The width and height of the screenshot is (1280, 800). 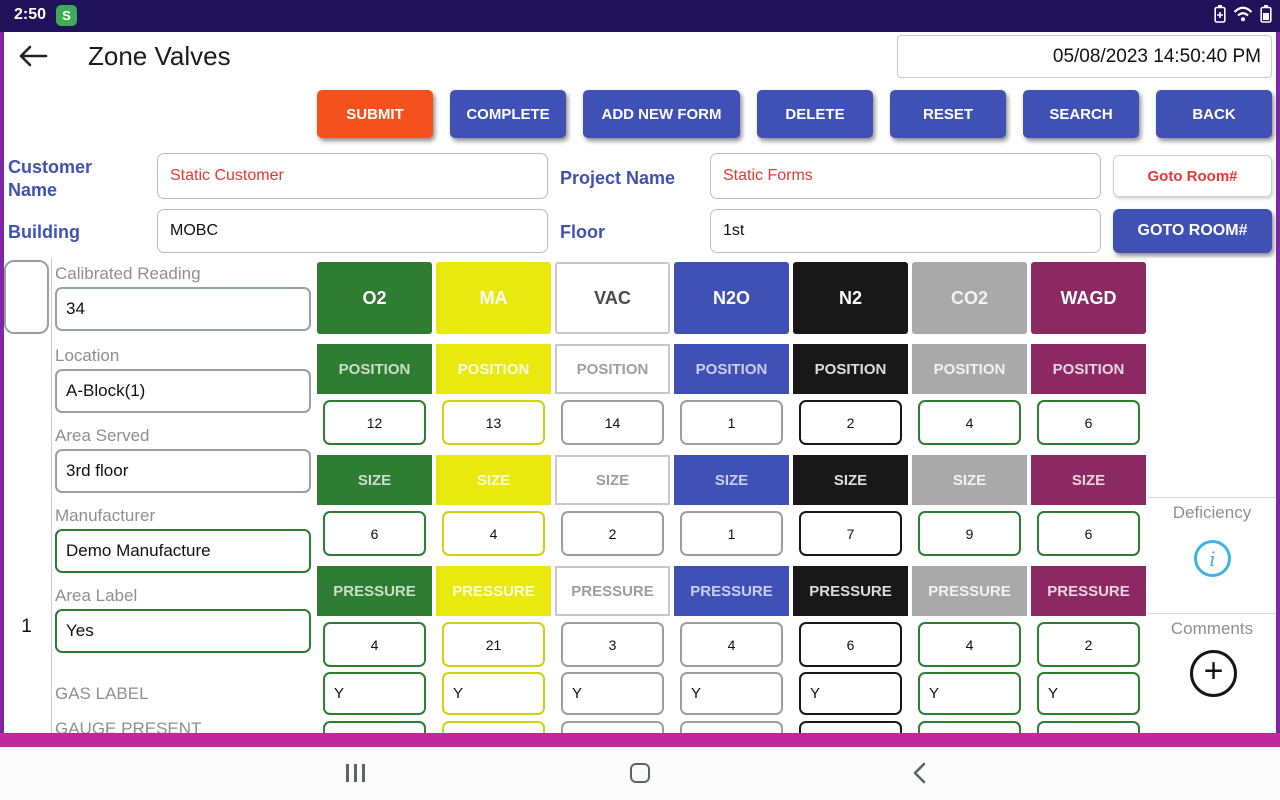 I want to click on reset-button: RESET, so click(x=948, y=114).